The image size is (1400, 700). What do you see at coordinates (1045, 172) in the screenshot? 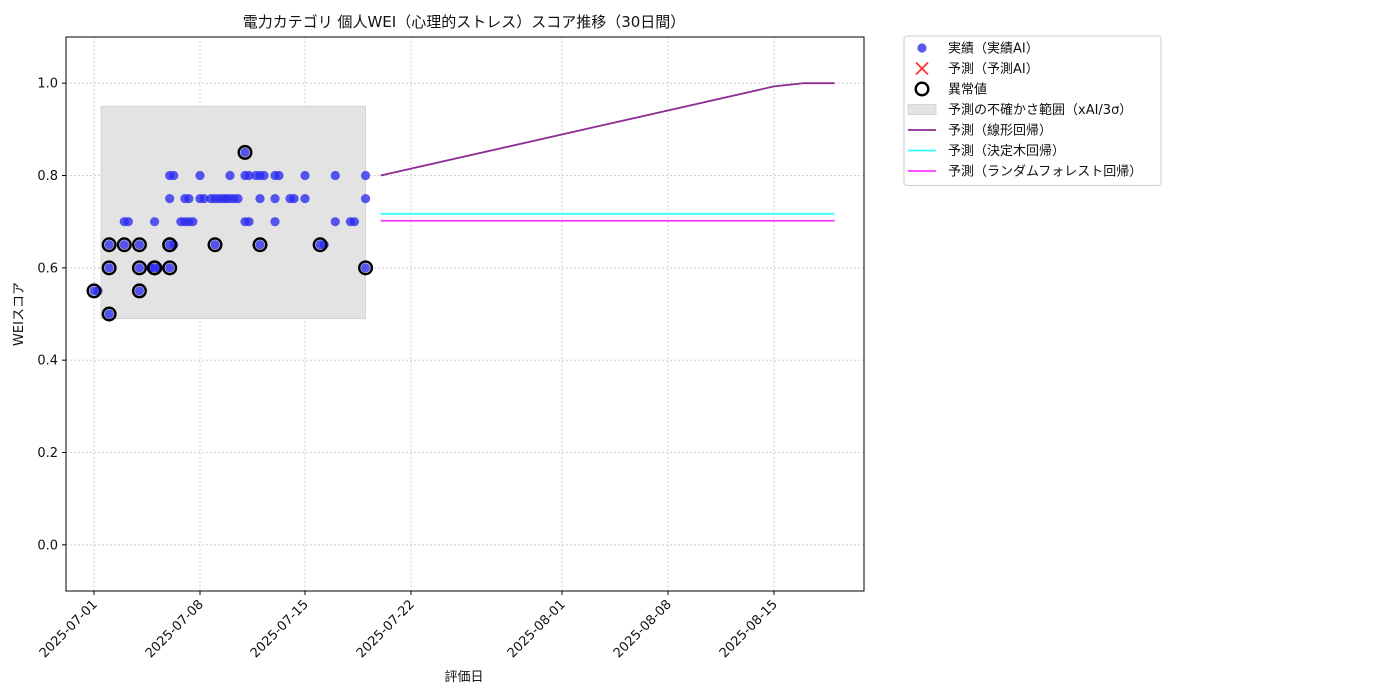
I see `legend-label: 予測（ランダムフォレスト回帰）` at bounding box center [1045, 172].